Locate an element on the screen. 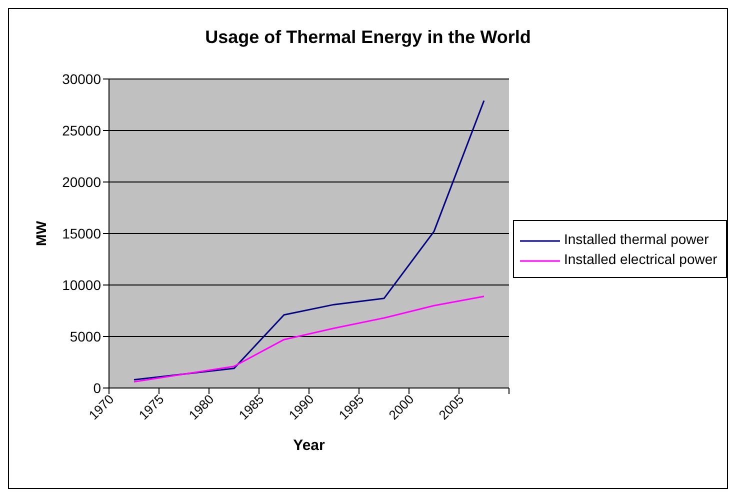 This screenshot has width=736, height=497. y-tick-label: 10000 is located at coordinates (82, 284).